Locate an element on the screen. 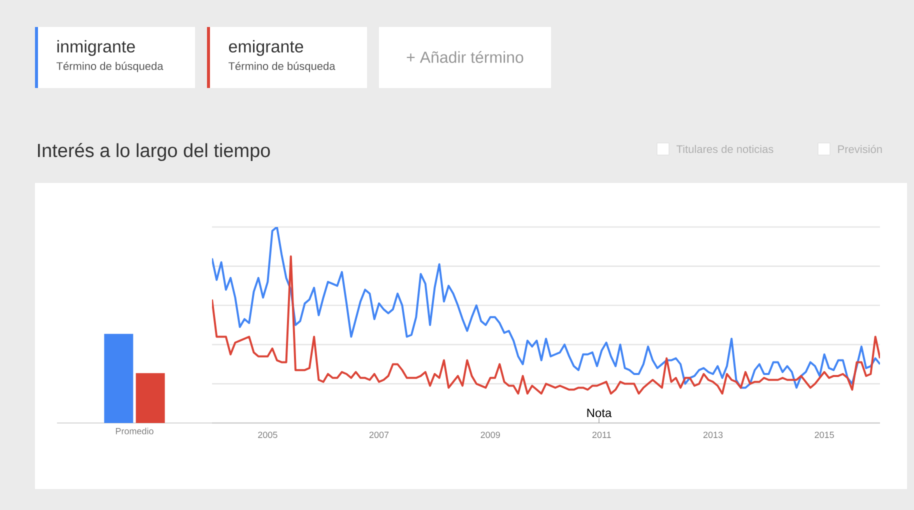 The width and height of the screenshot is (914, 510). annotation: Nota is located at coordinates (599, 413).